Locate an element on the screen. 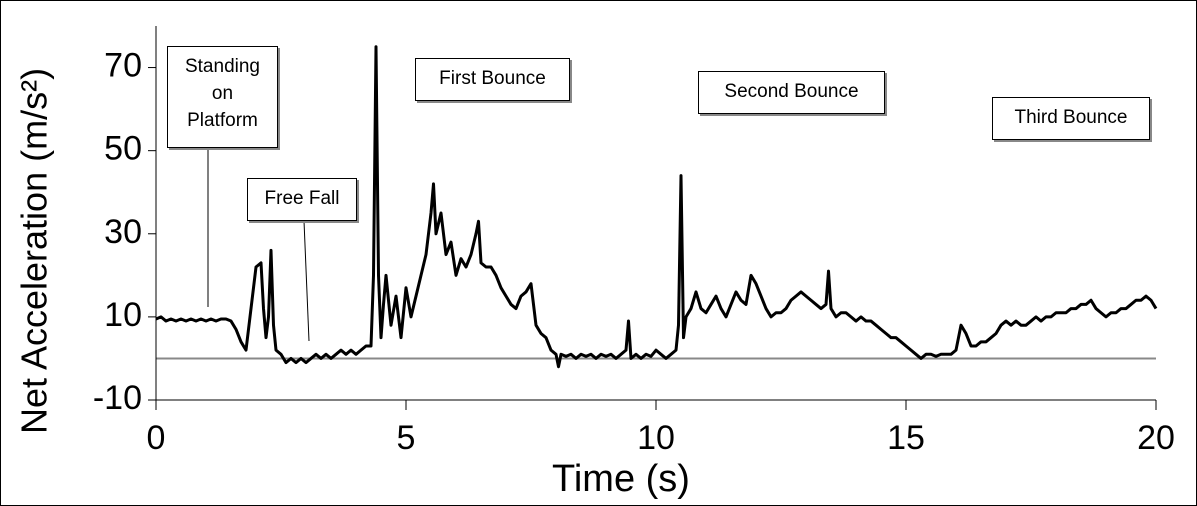 The width and height of the screenshot is (1197, 506). y-tick-label: 30 is located at coordinates (123, 232).